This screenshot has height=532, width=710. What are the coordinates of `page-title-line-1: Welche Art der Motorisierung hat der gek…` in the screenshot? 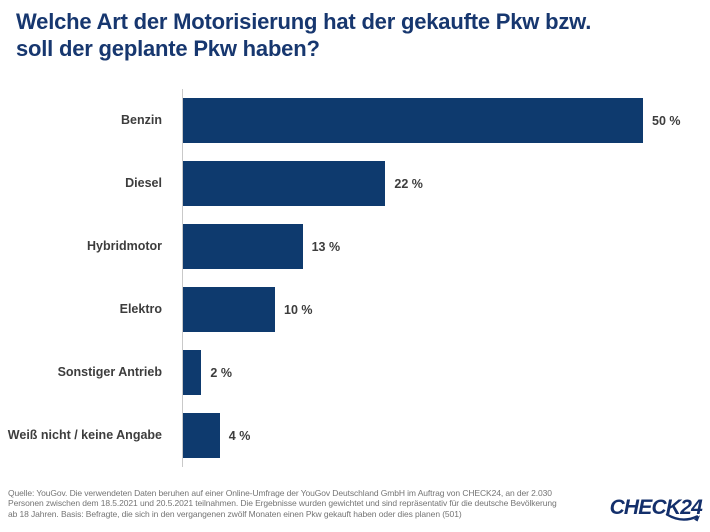 It's located at (304, 21).